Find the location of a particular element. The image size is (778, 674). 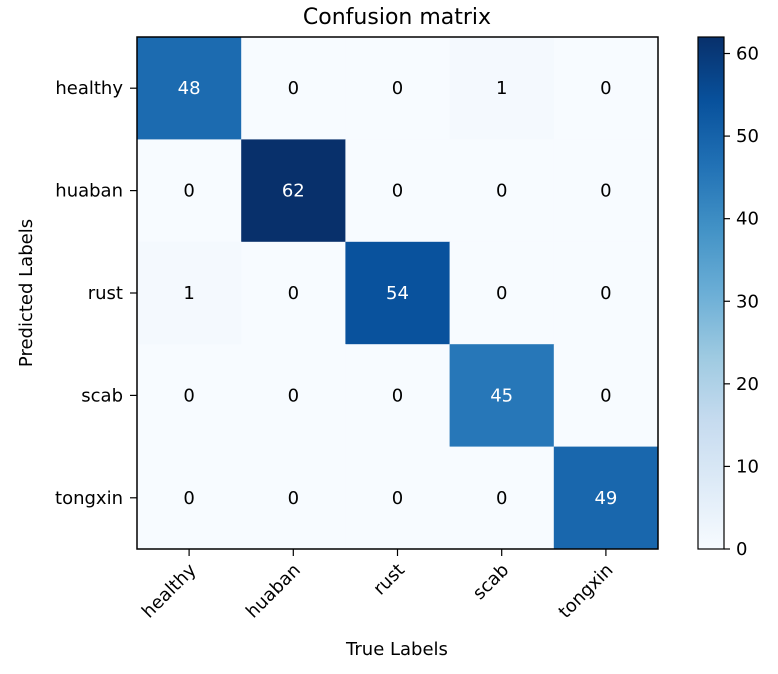

cell-value-4-0: 0 is located at coordinates (188, 498).